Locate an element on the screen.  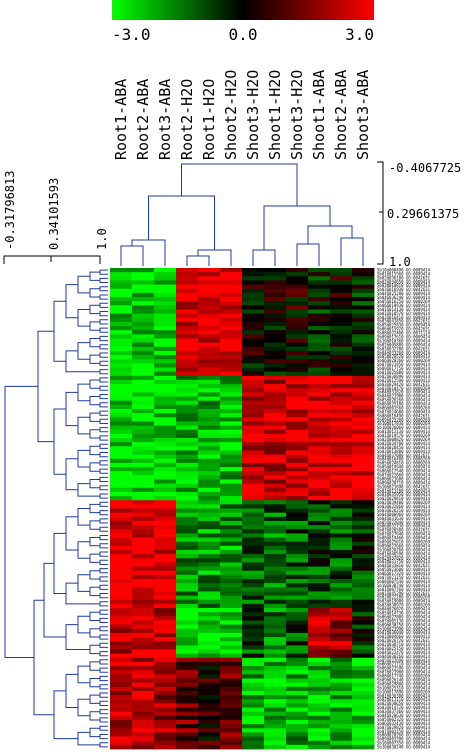
row-label: Sb05g024810 GO:0000269 is located at coordinates (404, 463).